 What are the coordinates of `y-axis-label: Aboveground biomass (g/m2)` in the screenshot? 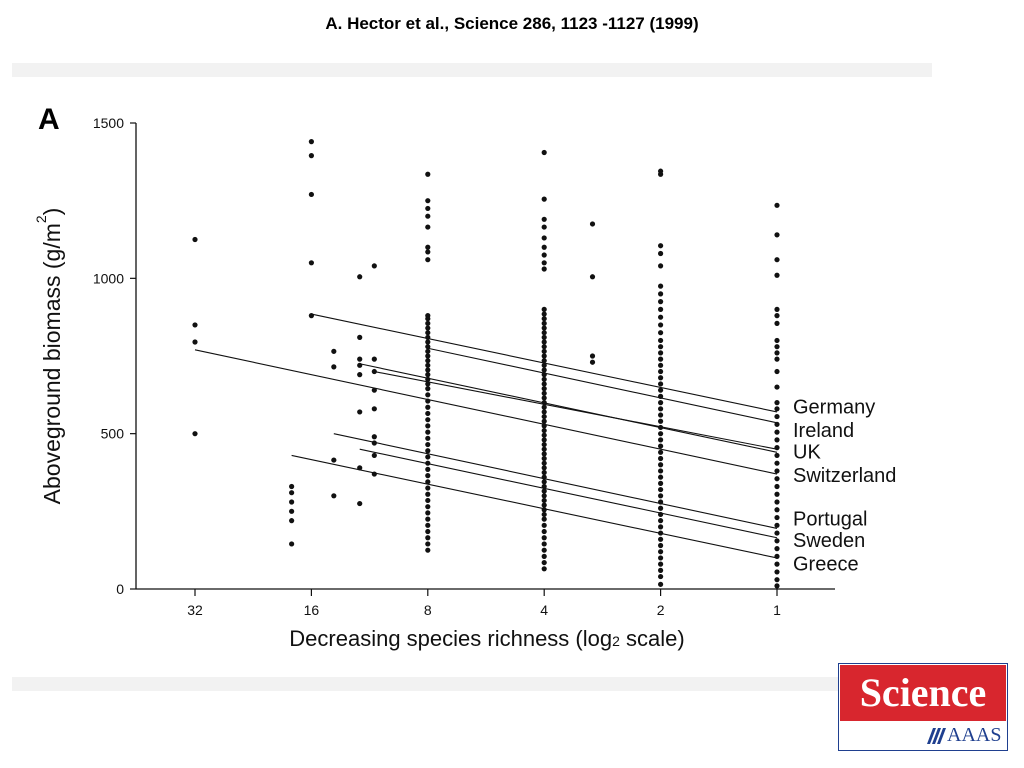 It's located at (49, 356).